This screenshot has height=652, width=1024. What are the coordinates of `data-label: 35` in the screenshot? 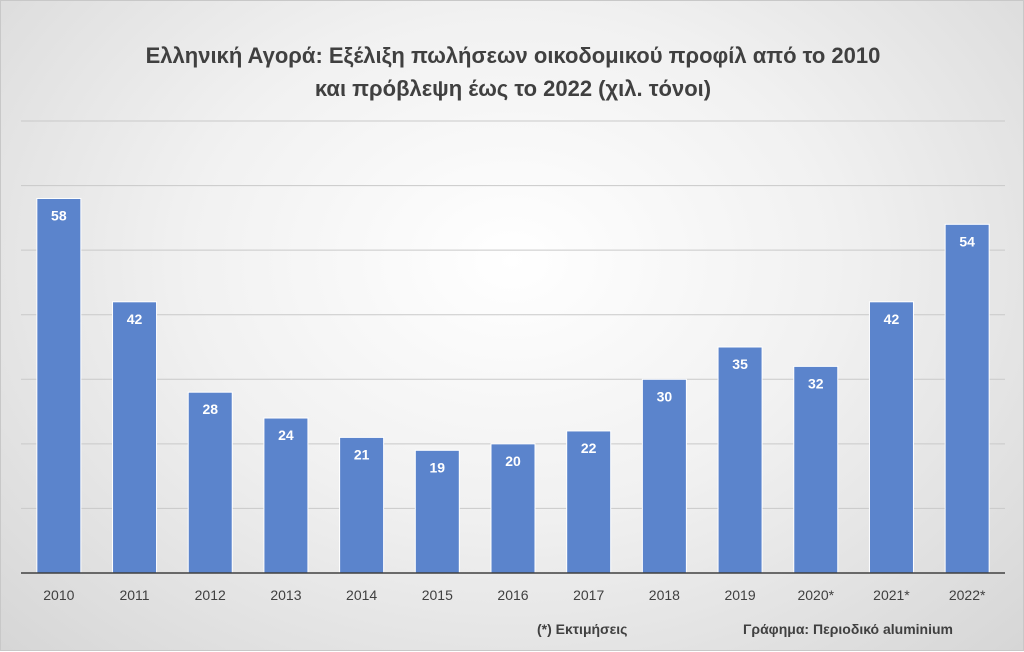 It's located at (740, 364).